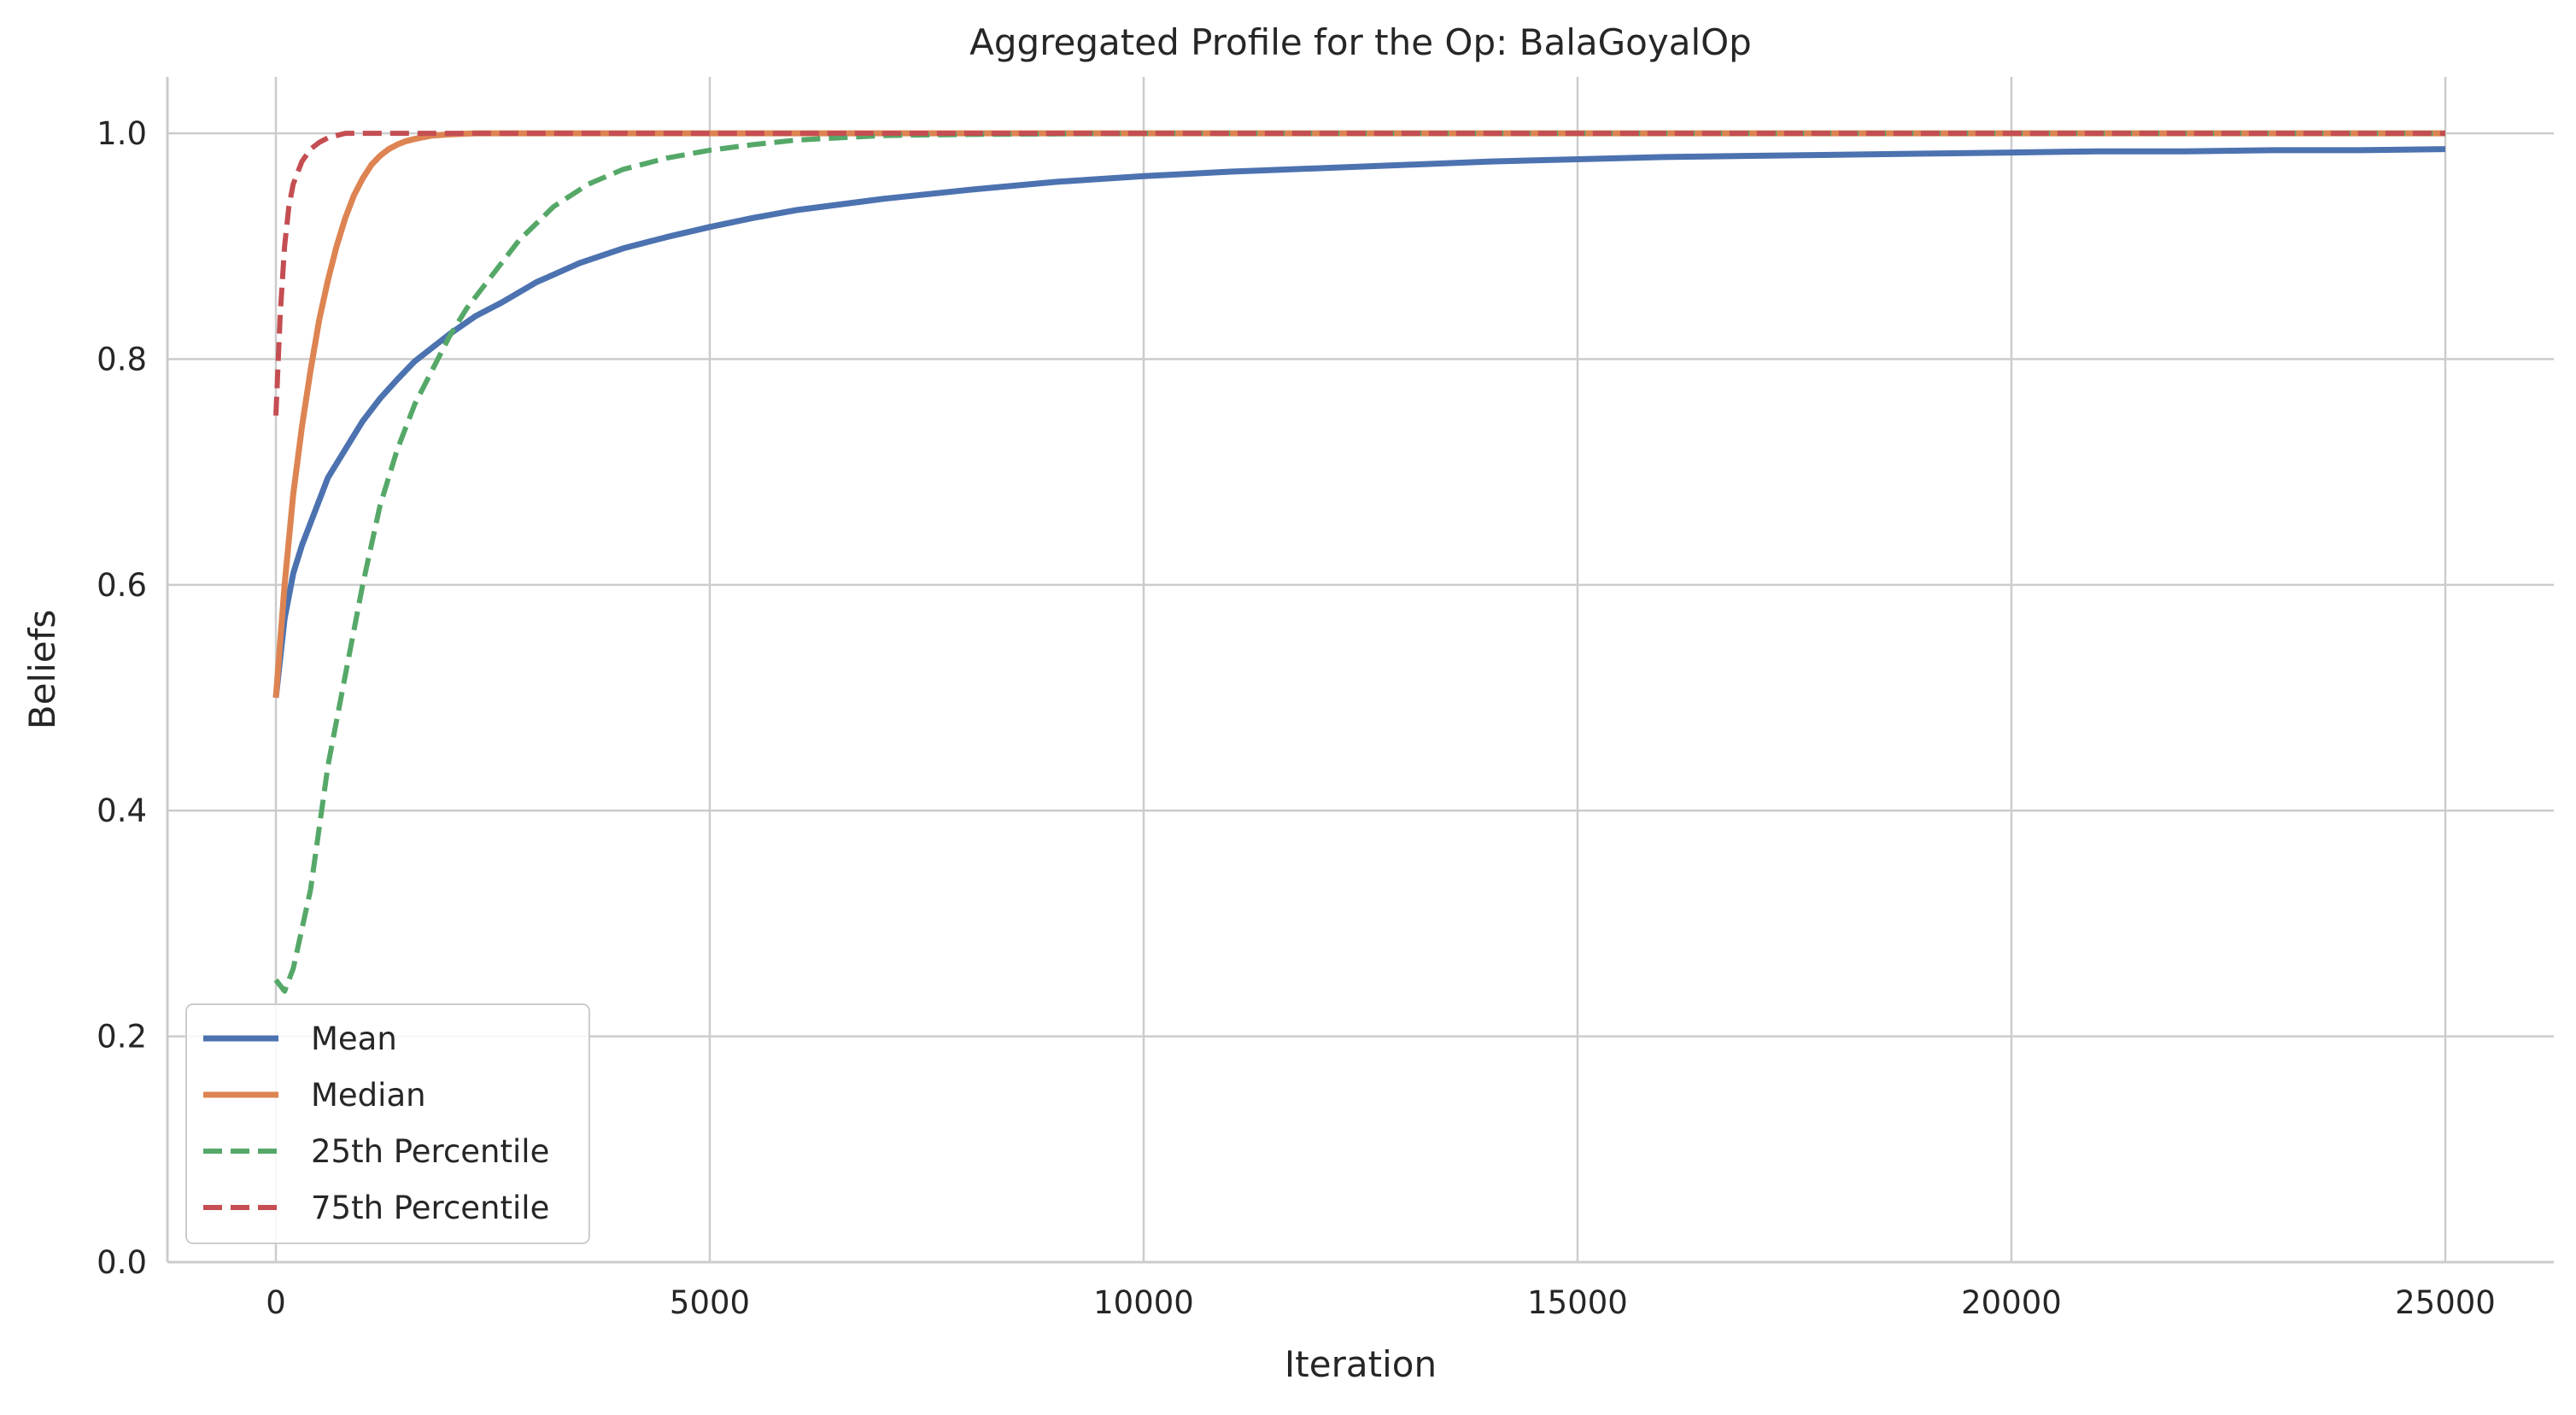  Describe the element at coordinates (1577, 1303) in the screenshot. I see `x-tick-label: 15000` at that location.